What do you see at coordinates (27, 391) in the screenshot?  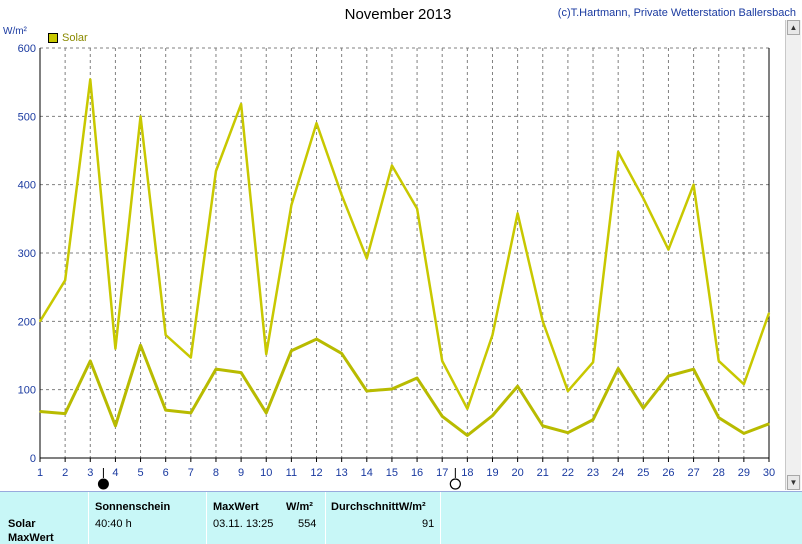 I see `y-tick-label: 100` at bounding box center [27, 391].